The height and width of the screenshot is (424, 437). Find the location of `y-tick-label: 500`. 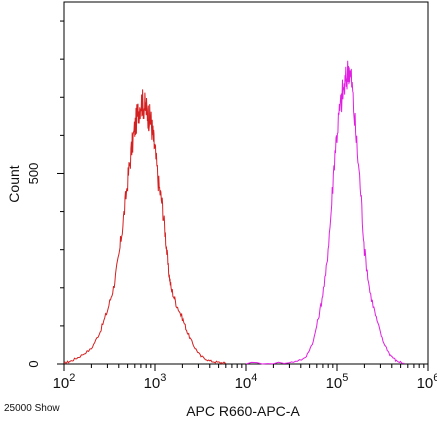

y-tick-label: 500 is located at coordinates (33, 174).